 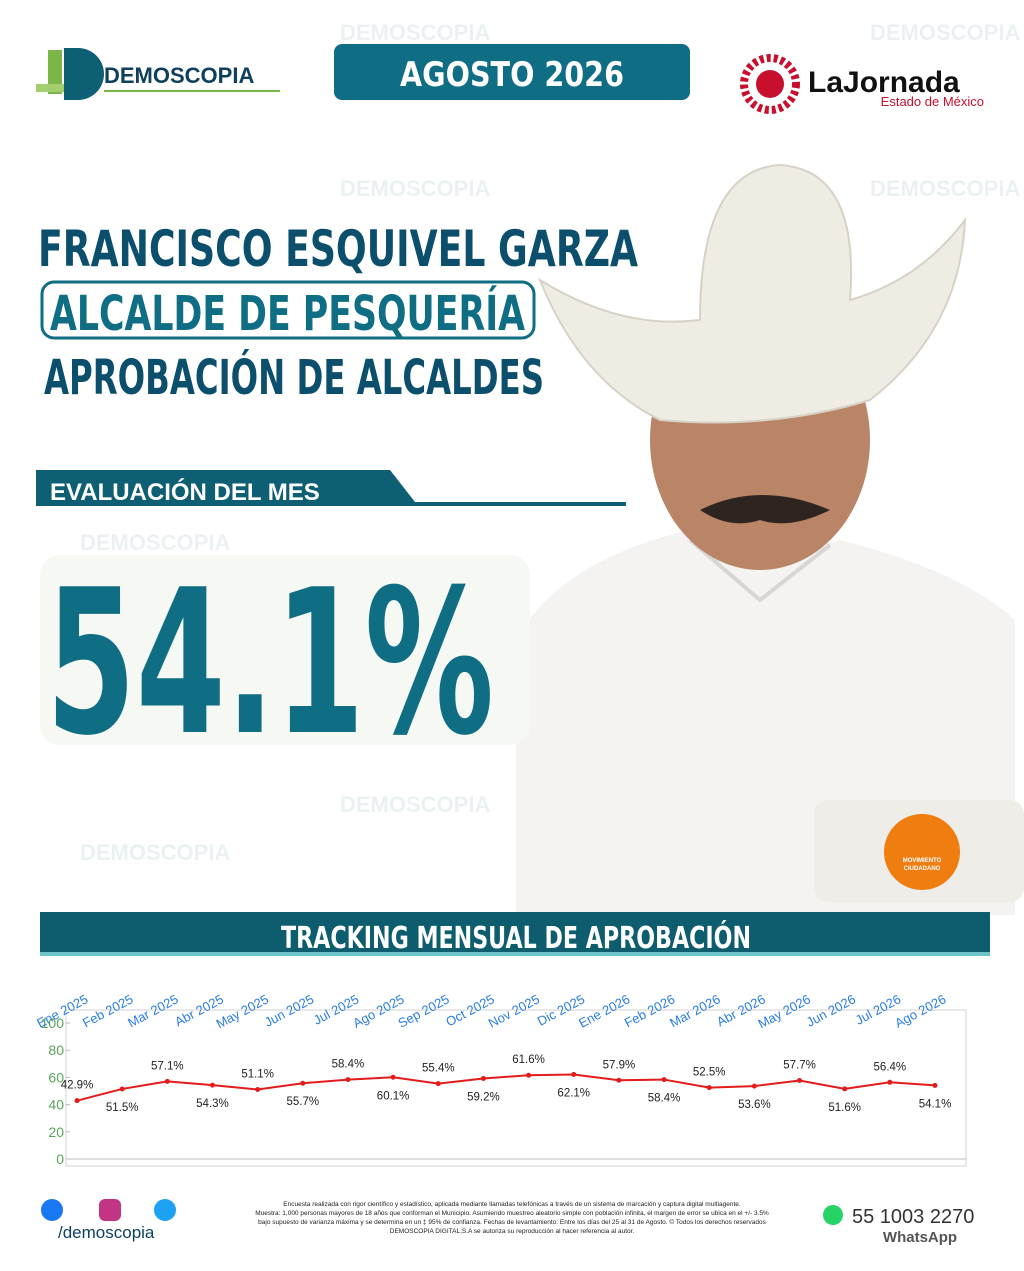 I want to click on y-tick-label: 80, so click(x=56, y=1050).